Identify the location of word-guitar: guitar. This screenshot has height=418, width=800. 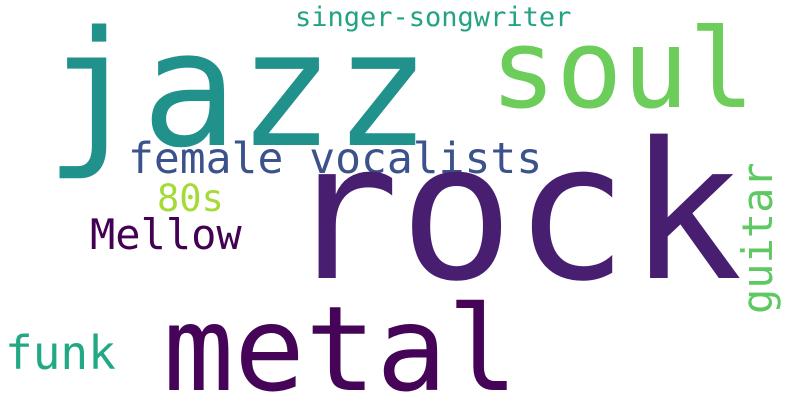
(757, 238).